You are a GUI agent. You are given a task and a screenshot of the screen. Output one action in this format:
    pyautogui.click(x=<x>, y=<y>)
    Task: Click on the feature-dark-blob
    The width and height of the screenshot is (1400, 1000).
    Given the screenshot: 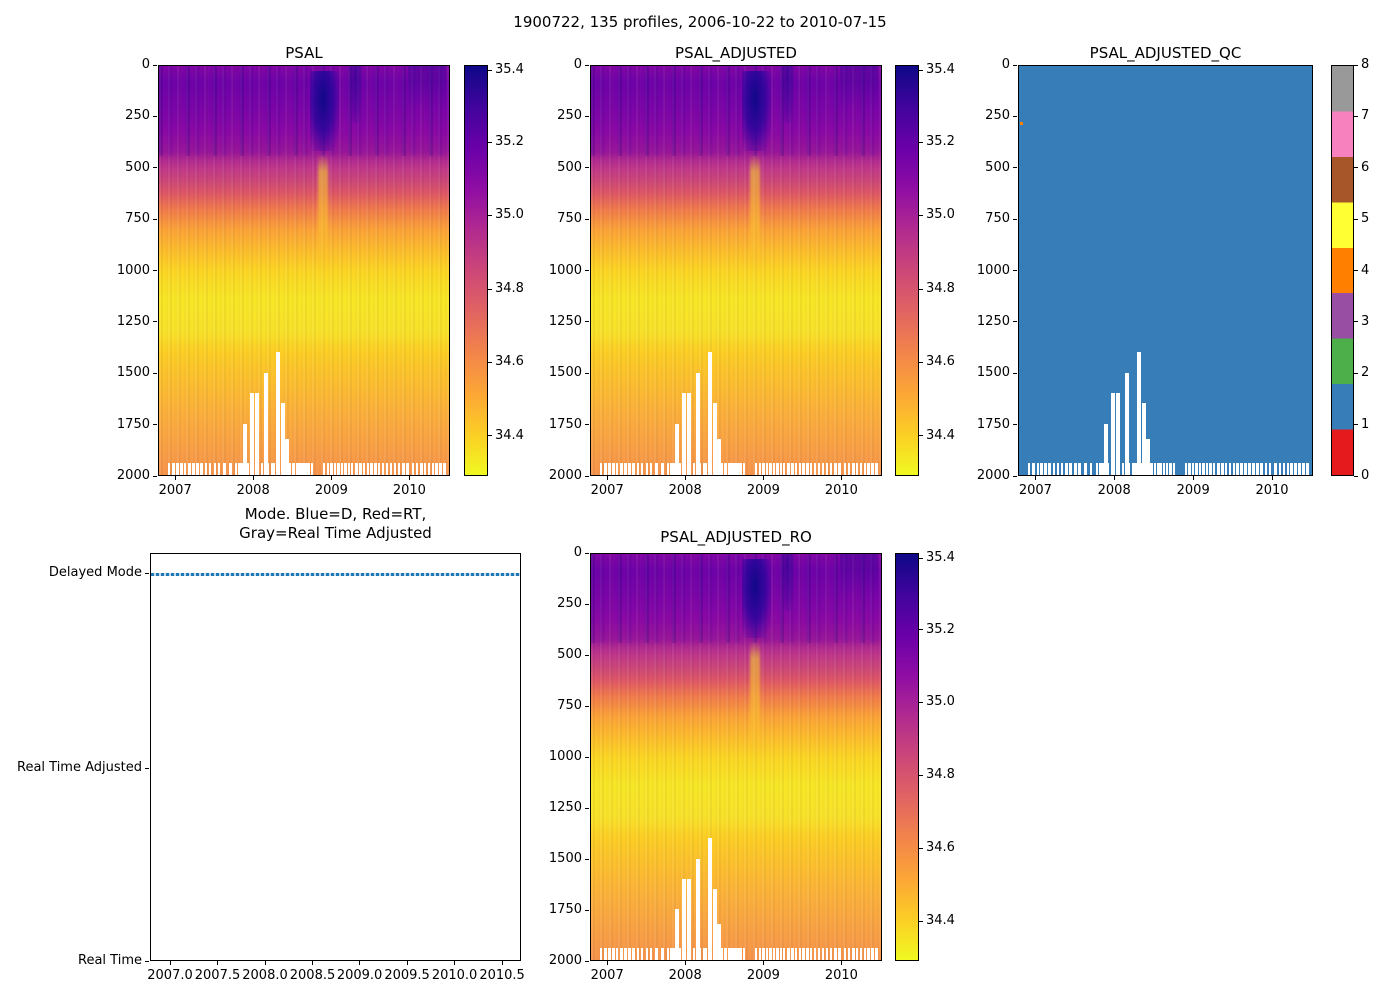 What is the action you would take?
    pyautogui.click(x=324, y=110)
    